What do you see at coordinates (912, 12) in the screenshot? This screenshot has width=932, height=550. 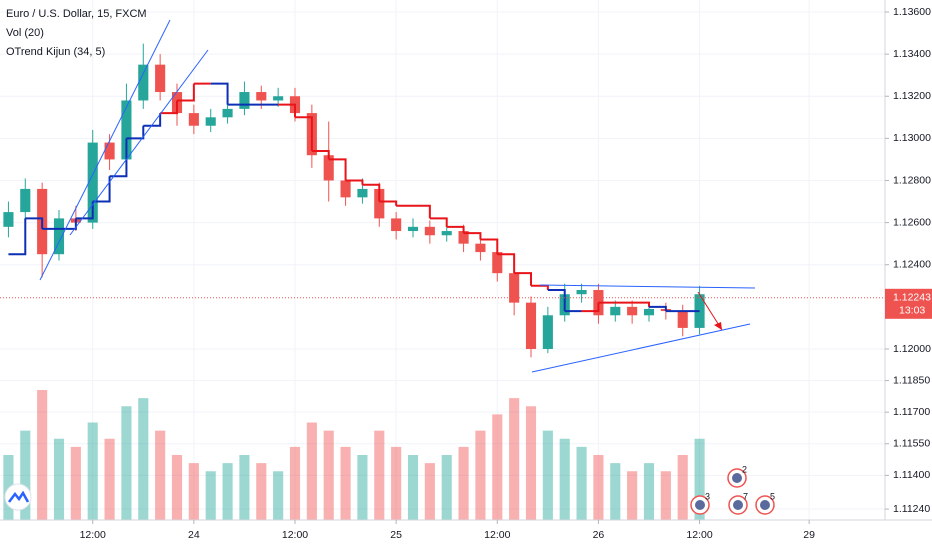 I see `y-tick-label: 1.13600` at bounding box center [912, 12].